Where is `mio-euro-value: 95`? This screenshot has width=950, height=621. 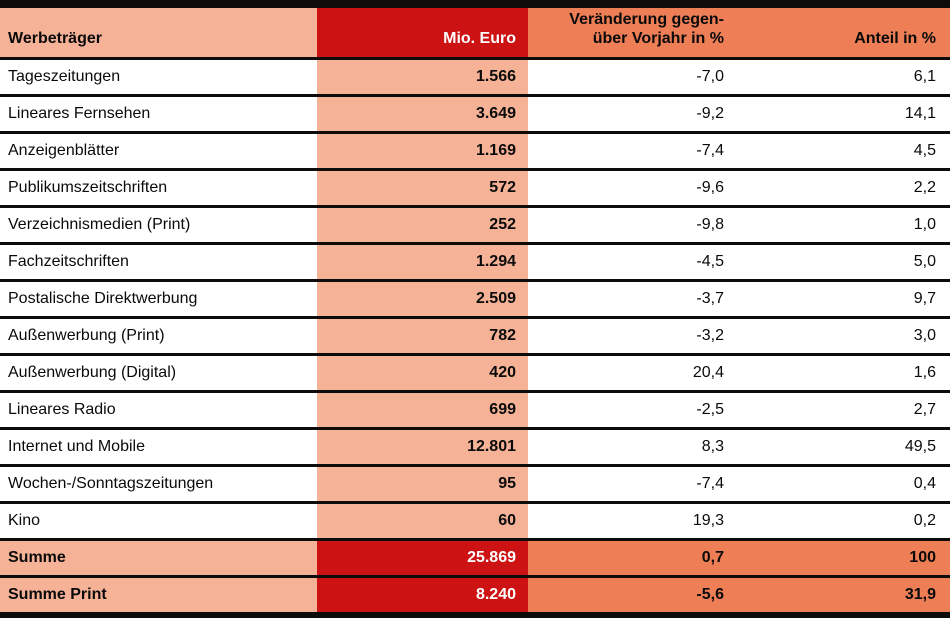 mio-euro-value: 95 is located at coordinates (422, 484).